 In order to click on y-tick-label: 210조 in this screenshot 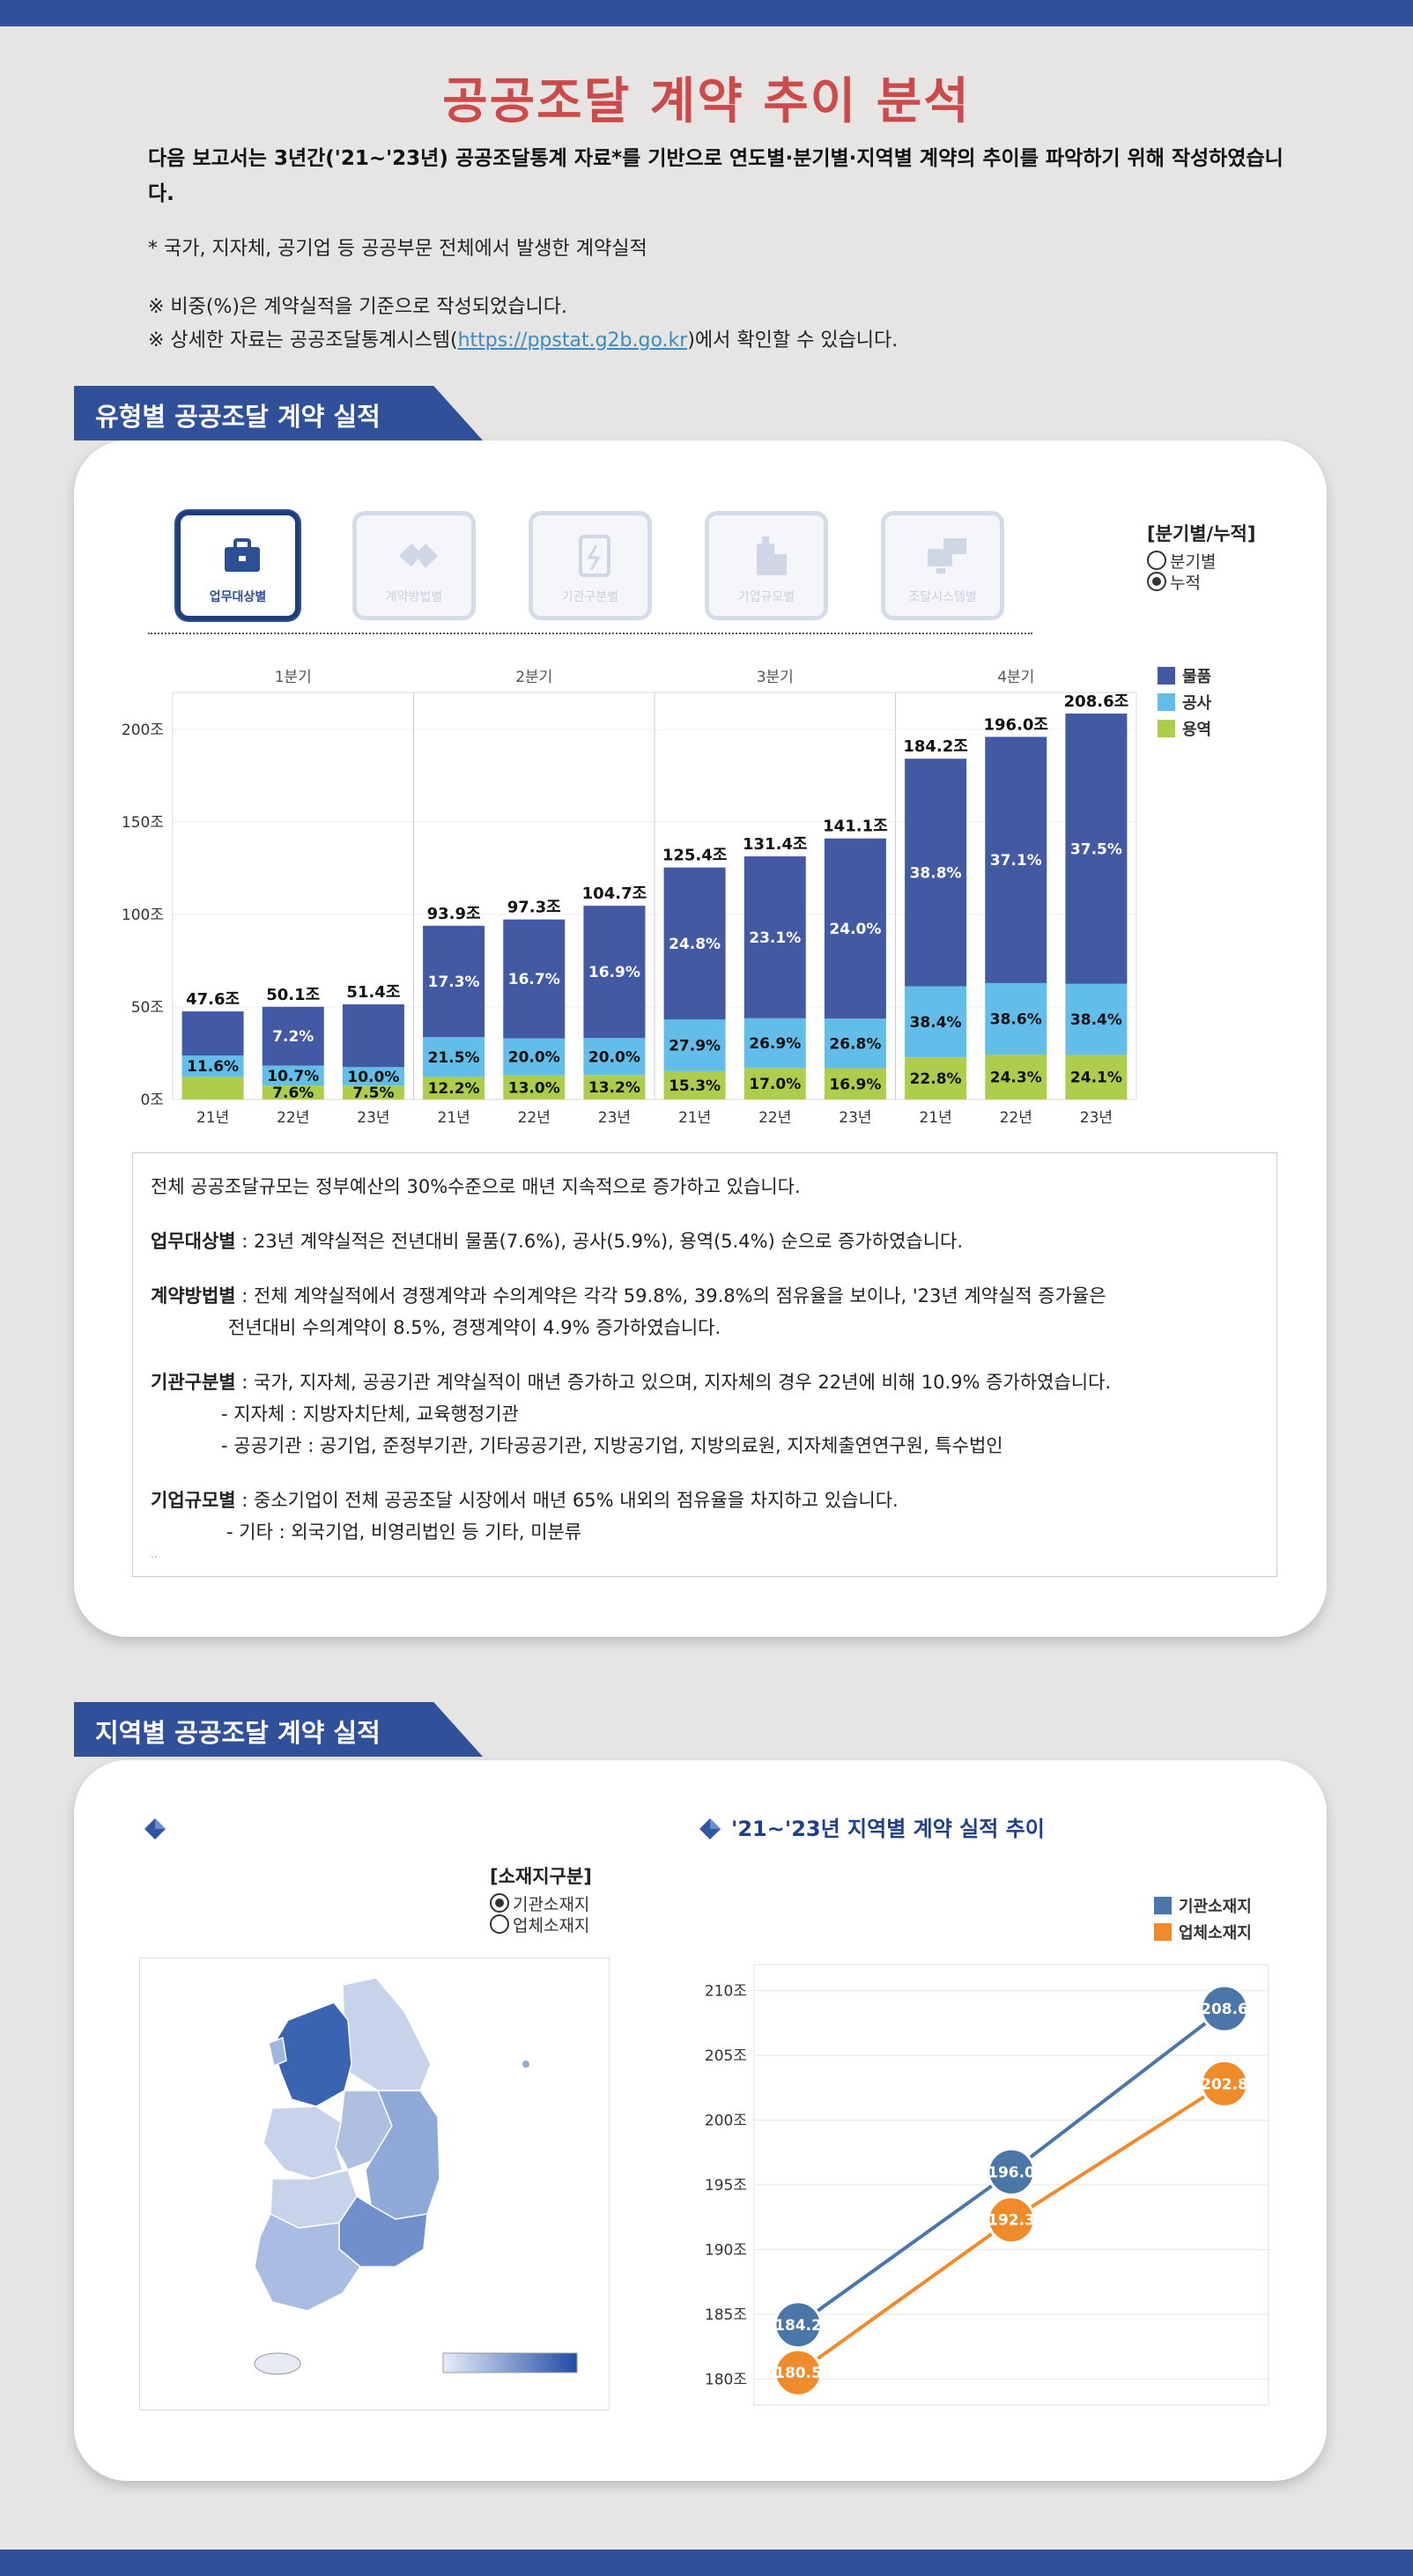, I will do `click(726, 1991)`.